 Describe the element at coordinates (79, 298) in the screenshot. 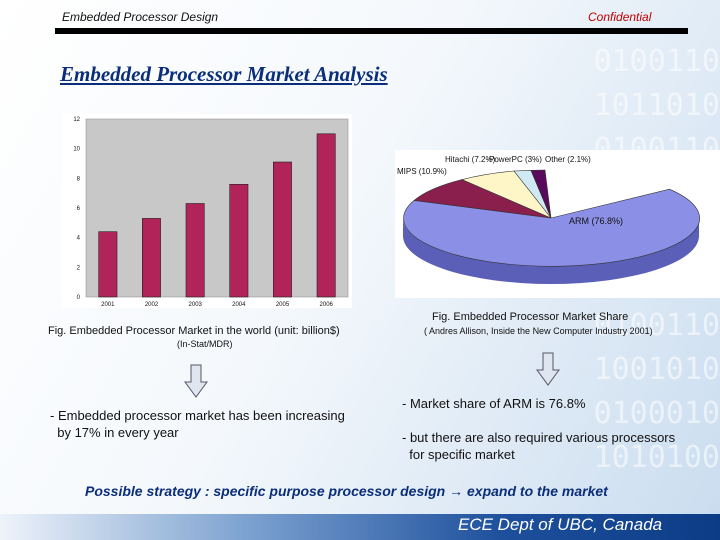

I see `y-tick-label: 0` at that location.